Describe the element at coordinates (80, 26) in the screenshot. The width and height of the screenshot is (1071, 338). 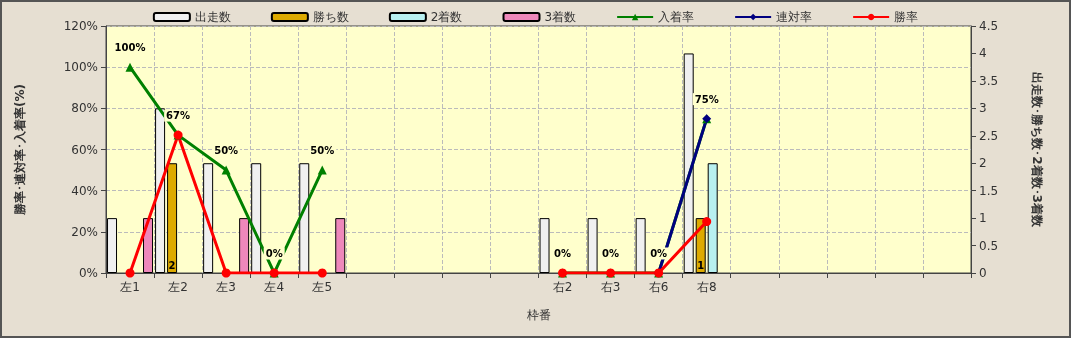
I see `y-tick-label: 120%` at that location.